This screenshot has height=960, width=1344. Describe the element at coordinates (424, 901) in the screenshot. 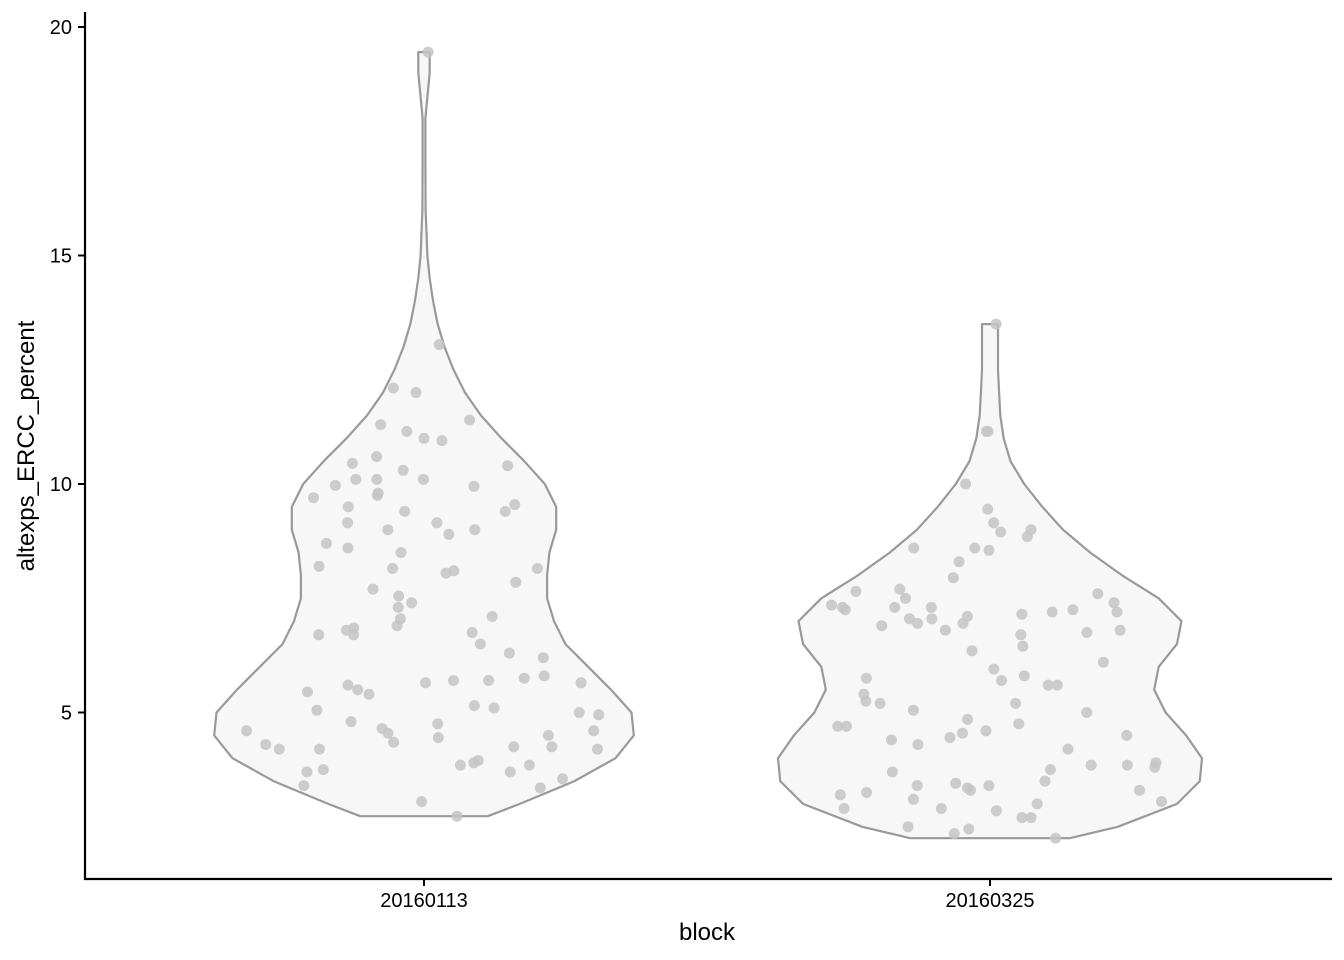

I see `x-tick-label: 20160113` at that location.